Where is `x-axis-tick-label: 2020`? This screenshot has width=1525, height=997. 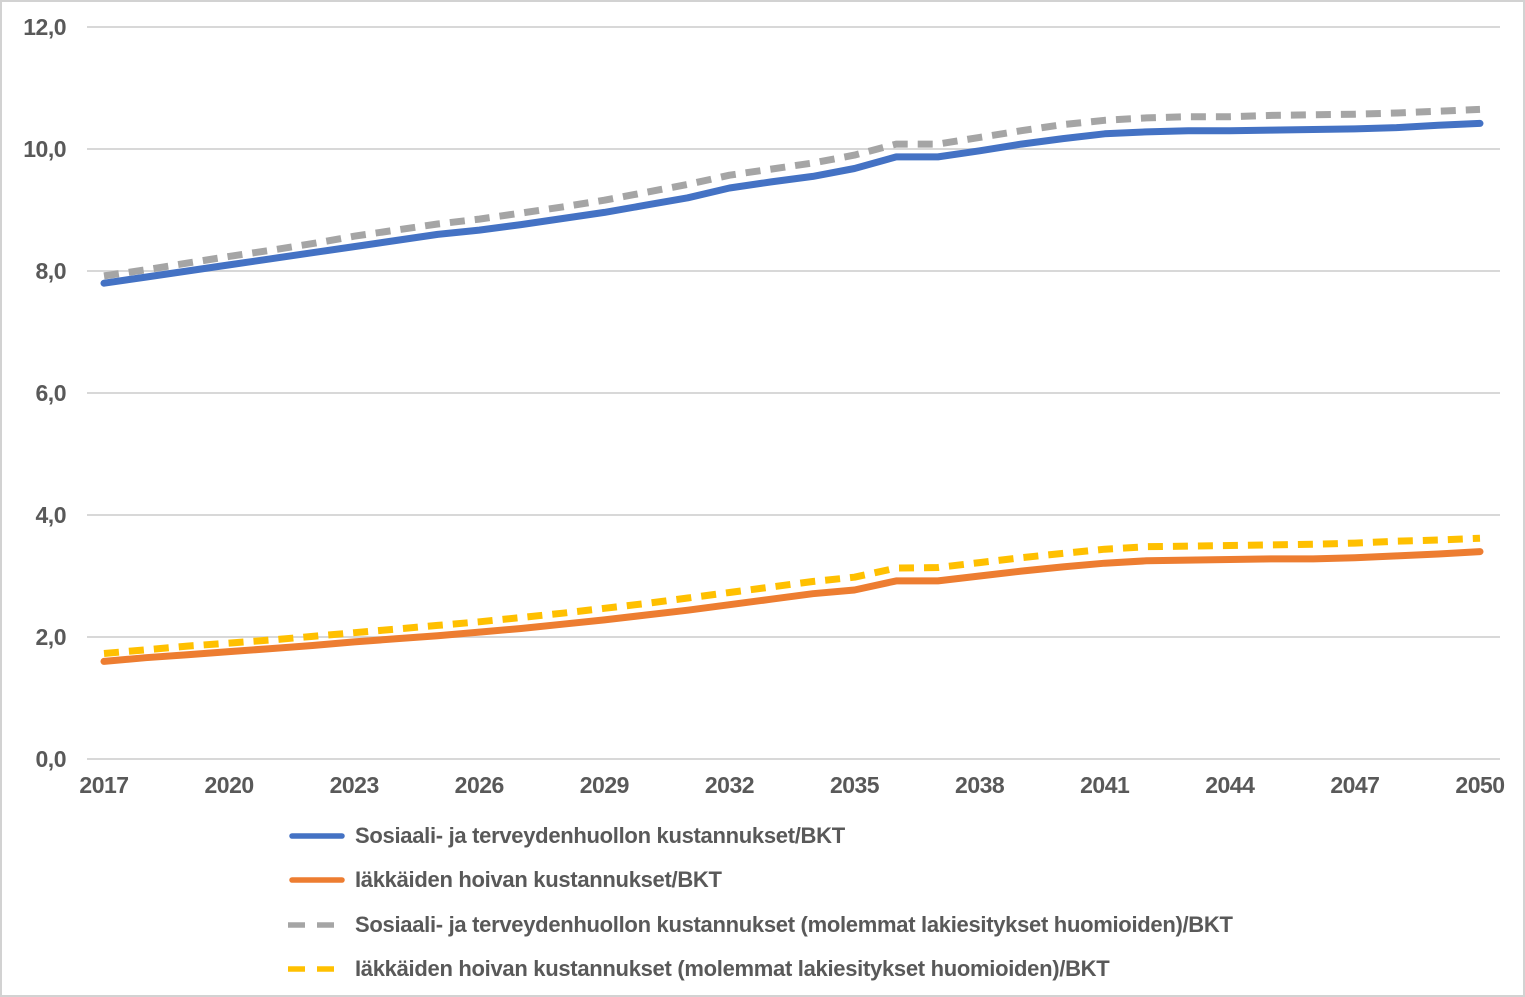 x-axis-tick-label: 2020 is located at coordinates (229, 785).